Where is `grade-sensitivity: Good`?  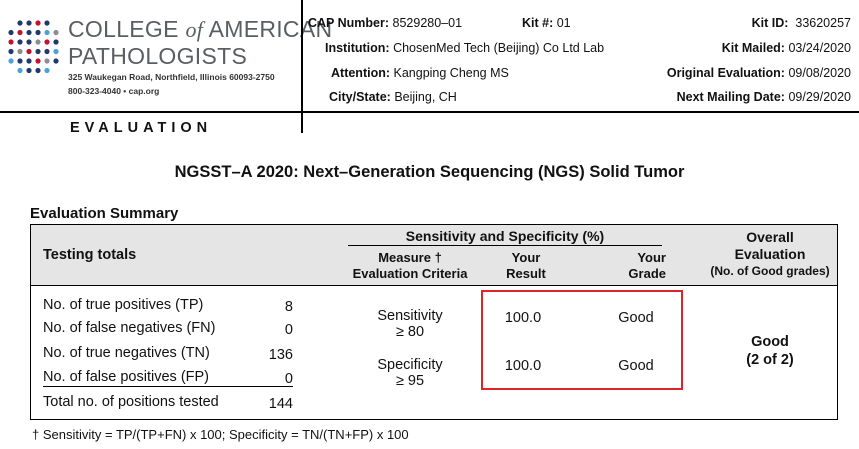
grade-sensitivity: Good is located at coordinates (636, 318).